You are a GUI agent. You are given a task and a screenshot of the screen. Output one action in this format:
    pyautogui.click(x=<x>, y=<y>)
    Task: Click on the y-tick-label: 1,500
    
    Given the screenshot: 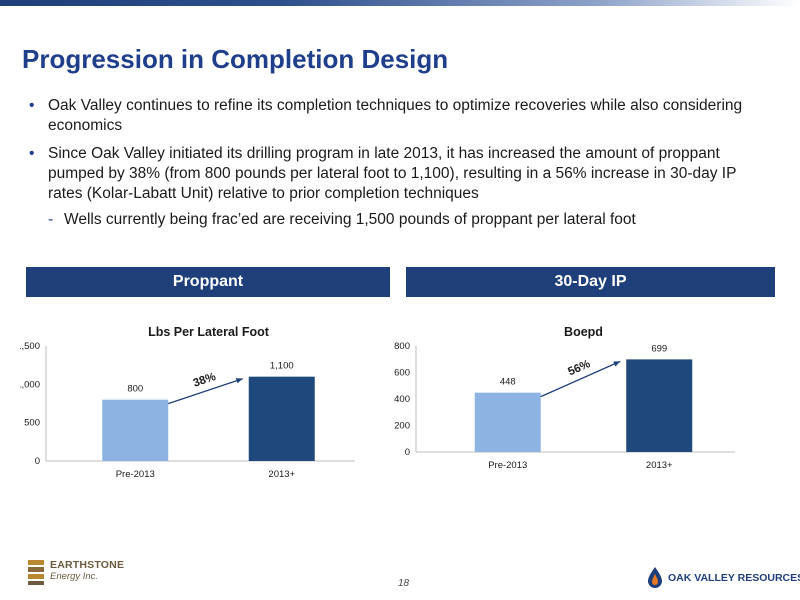 What is the action you would take?
    pyautogui.click(x=30, y=346)
    